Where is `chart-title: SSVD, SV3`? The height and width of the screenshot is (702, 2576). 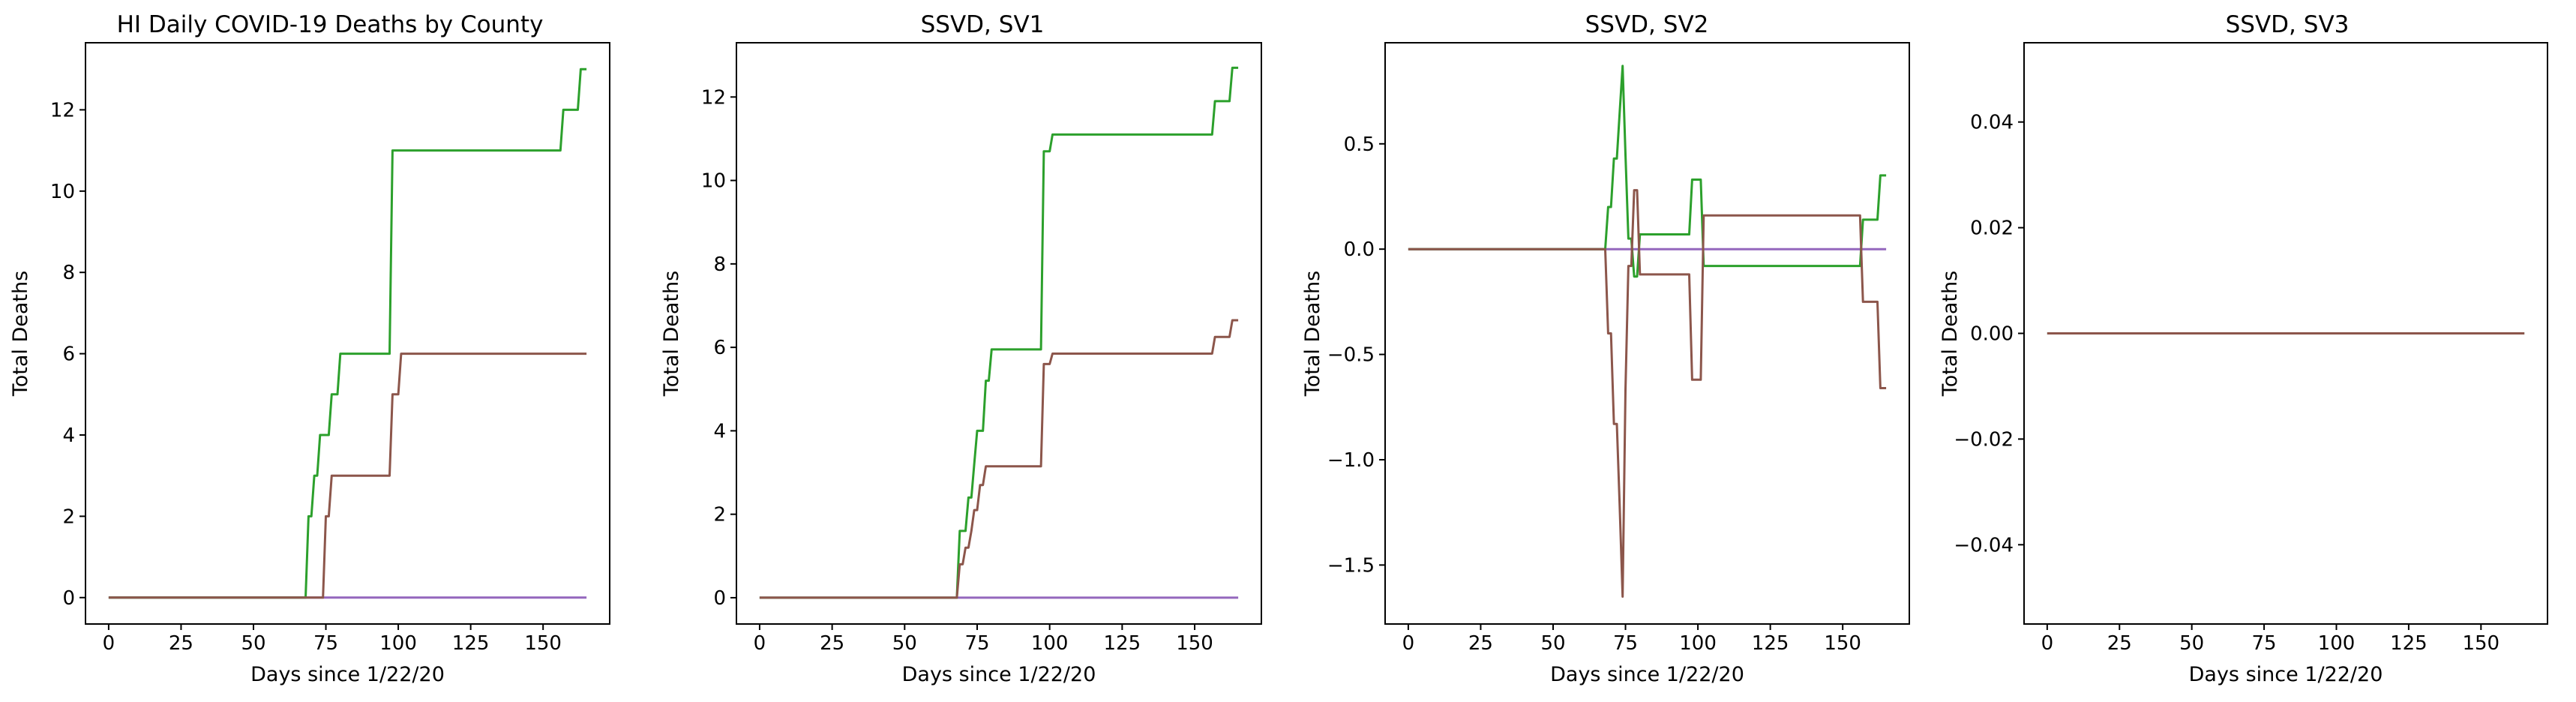
chart-title: SSVD, SV3 is located at coordinates (2288, 24).